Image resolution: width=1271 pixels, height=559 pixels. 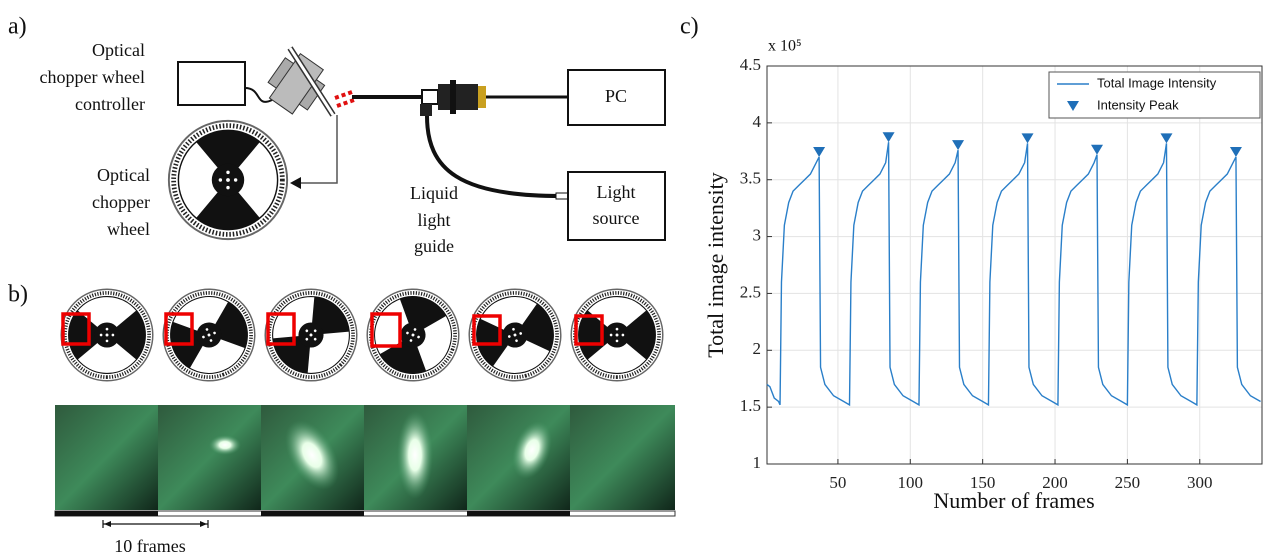 What do you see at coordinates (757, 348) in the screenshot?
I see `y-tick-label: 2` at bounding box center [757, 348].